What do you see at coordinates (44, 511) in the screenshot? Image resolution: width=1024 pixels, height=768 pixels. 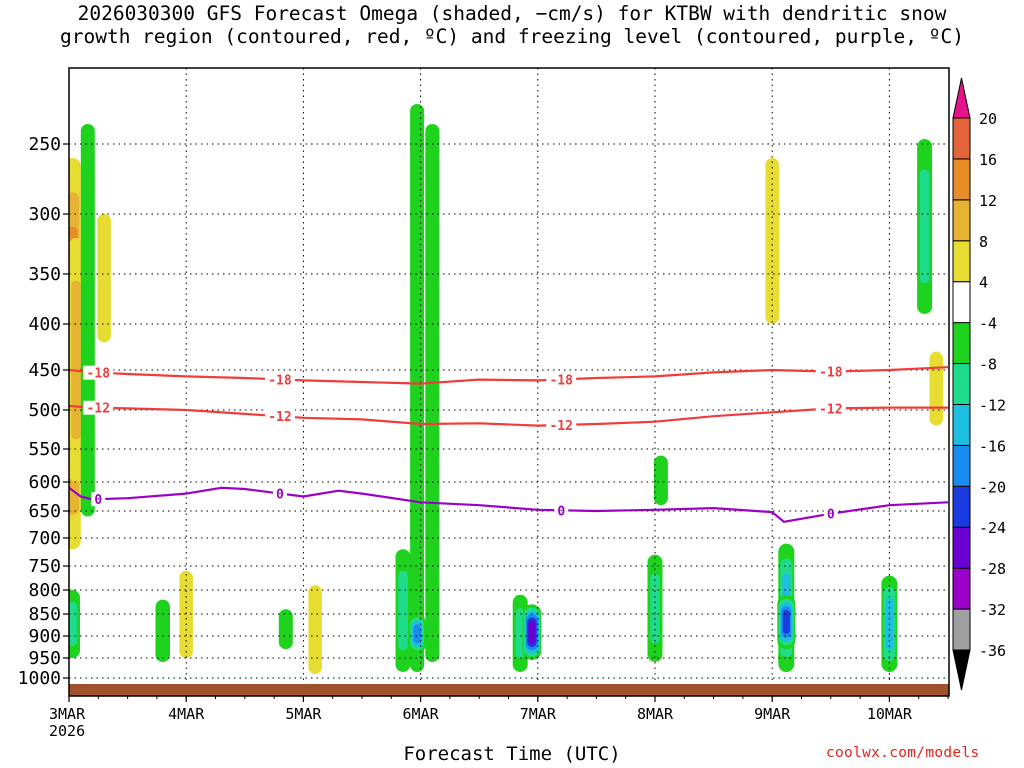 I see `y-tick-label: 650` at bounding box center [44, 511].